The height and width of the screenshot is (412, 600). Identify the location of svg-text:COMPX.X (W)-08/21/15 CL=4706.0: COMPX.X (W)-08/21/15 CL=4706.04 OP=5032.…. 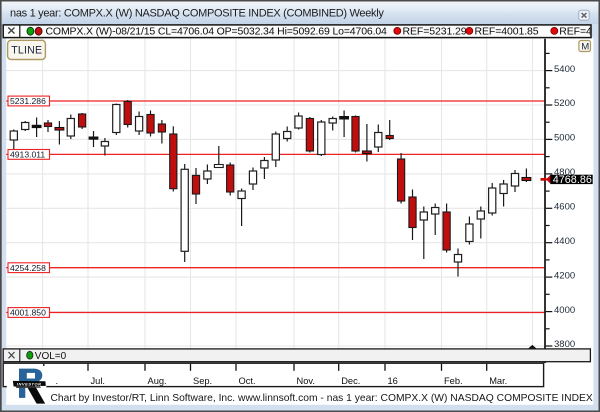
(217, 32).